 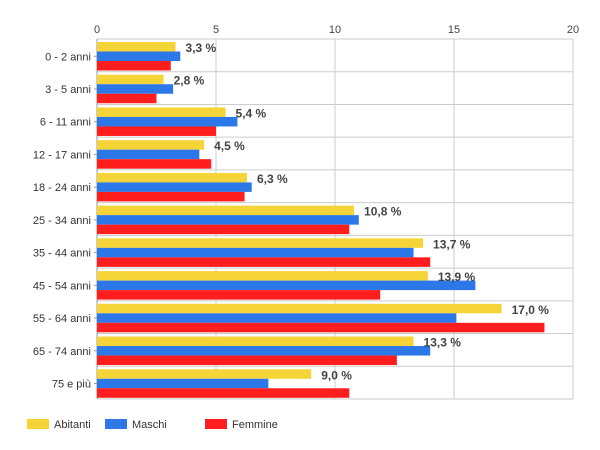 I want to click on category-label: 25 - 34 anni, so click(x=62, y=221).